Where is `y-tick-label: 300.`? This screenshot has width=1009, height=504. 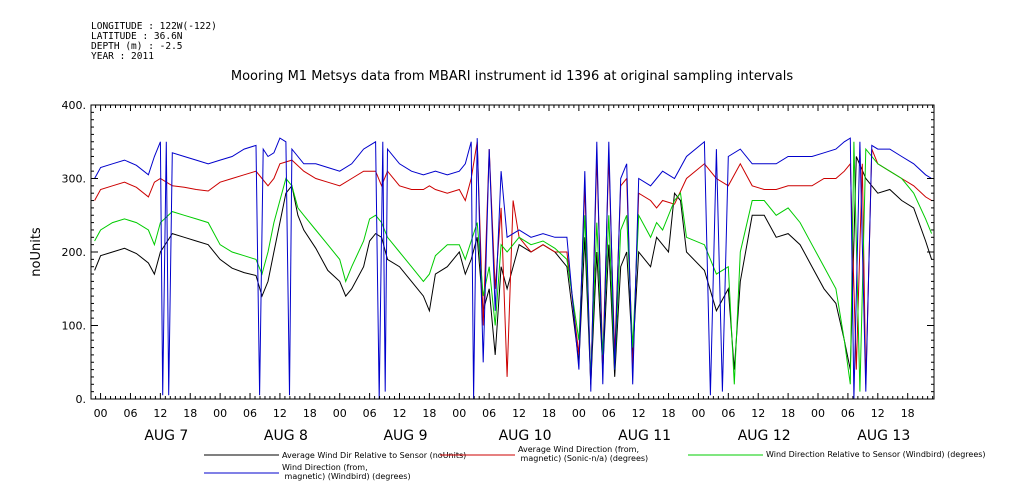
y-tick-label: 300. is located at coordinates (74, 179).